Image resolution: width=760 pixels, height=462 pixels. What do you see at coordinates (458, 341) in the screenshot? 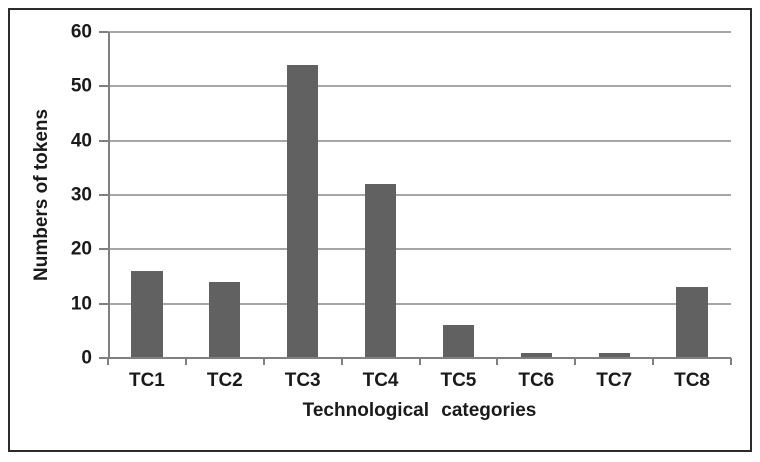
I see `bar-TC5` at bounding box center [458, 341].